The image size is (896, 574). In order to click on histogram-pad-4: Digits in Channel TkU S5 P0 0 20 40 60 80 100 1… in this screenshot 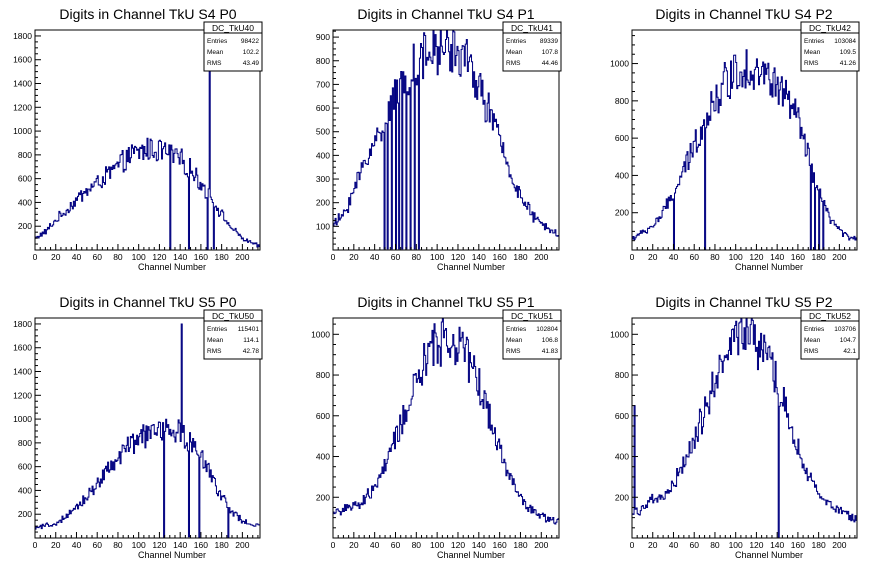, I will do `click(138, 427)`.